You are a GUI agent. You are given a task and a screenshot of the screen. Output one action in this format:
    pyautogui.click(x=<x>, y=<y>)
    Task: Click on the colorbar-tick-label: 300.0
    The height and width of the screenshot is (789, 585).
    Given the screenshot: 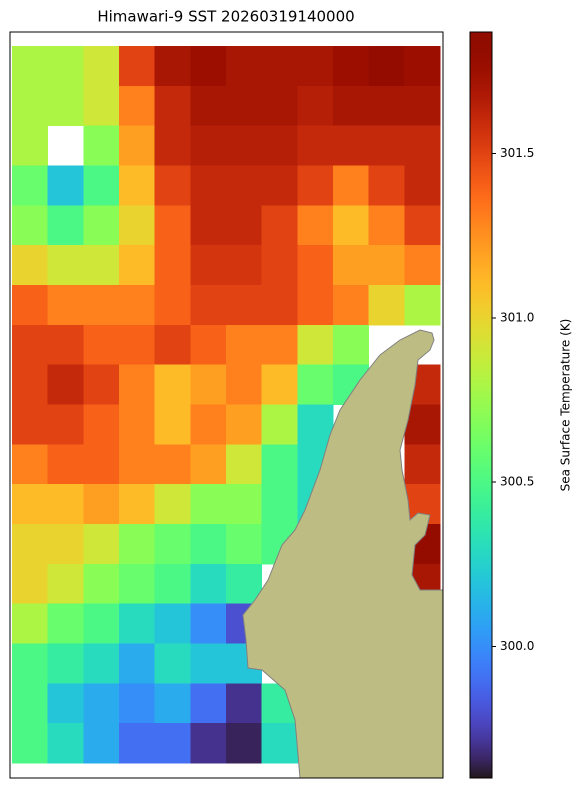 What is the action you would take?
    pyautogui.click(x=517, y=646)
    